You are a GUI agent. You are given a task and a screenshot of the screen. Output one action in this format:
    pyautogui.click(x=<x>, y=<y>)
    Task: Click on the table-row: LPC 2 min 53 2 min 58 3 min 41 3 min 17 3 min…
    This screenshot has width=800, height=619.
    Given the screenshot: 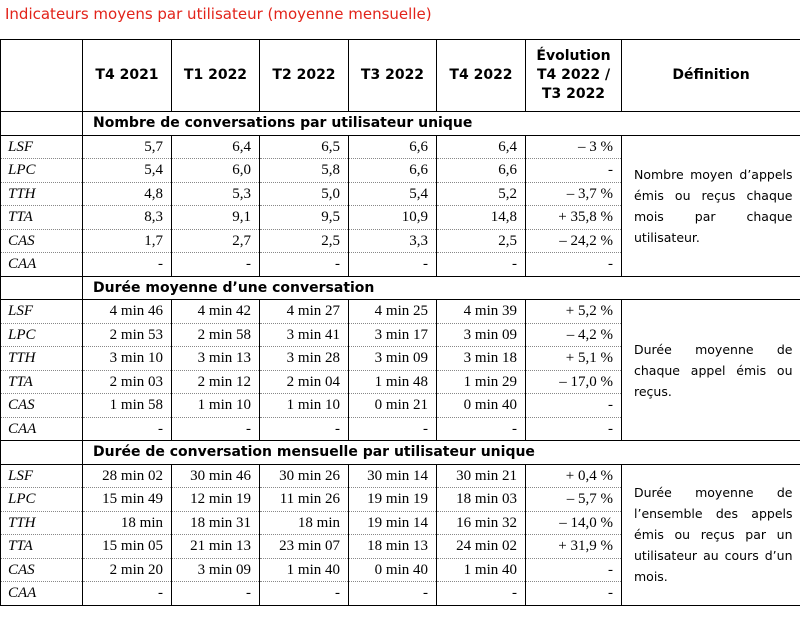 What is the action you would take?
    pyautogui.click(x=400, y=334)
    